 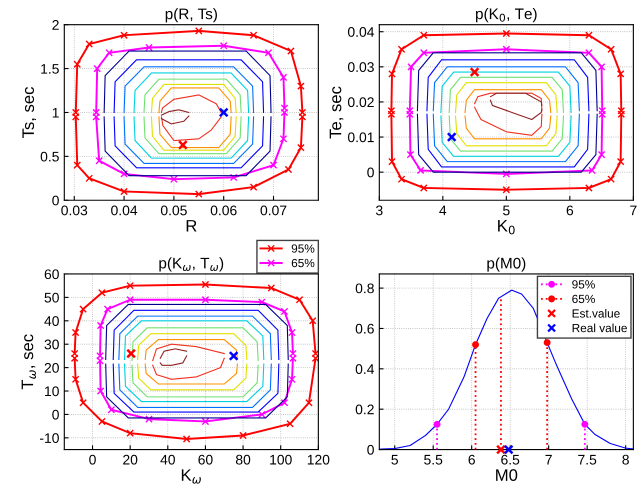 I want to click on chart-title: p(M0), so click(x=506, y=264).